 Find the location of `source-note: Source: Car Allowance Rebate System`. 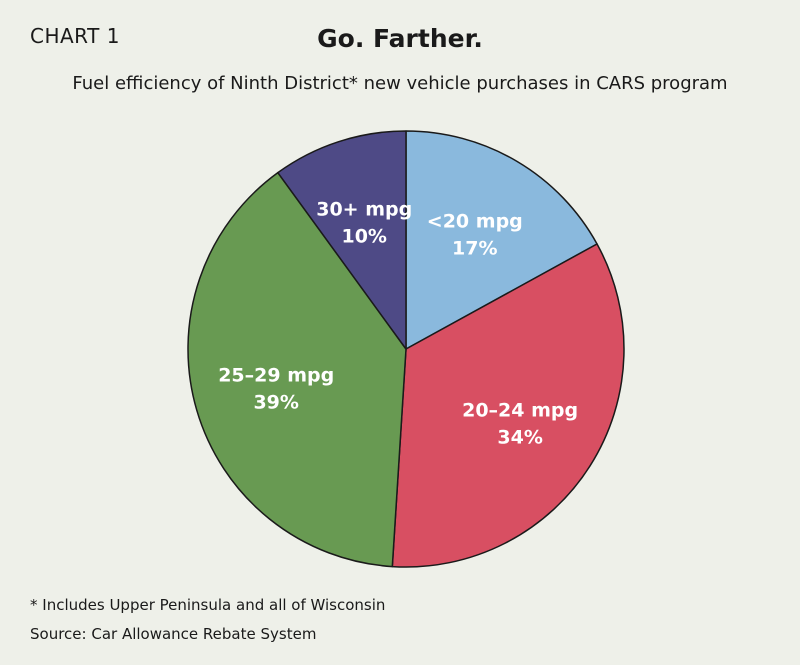

source-note: Source: Car Allowance Rebate System is located at coordinates (173, 634).